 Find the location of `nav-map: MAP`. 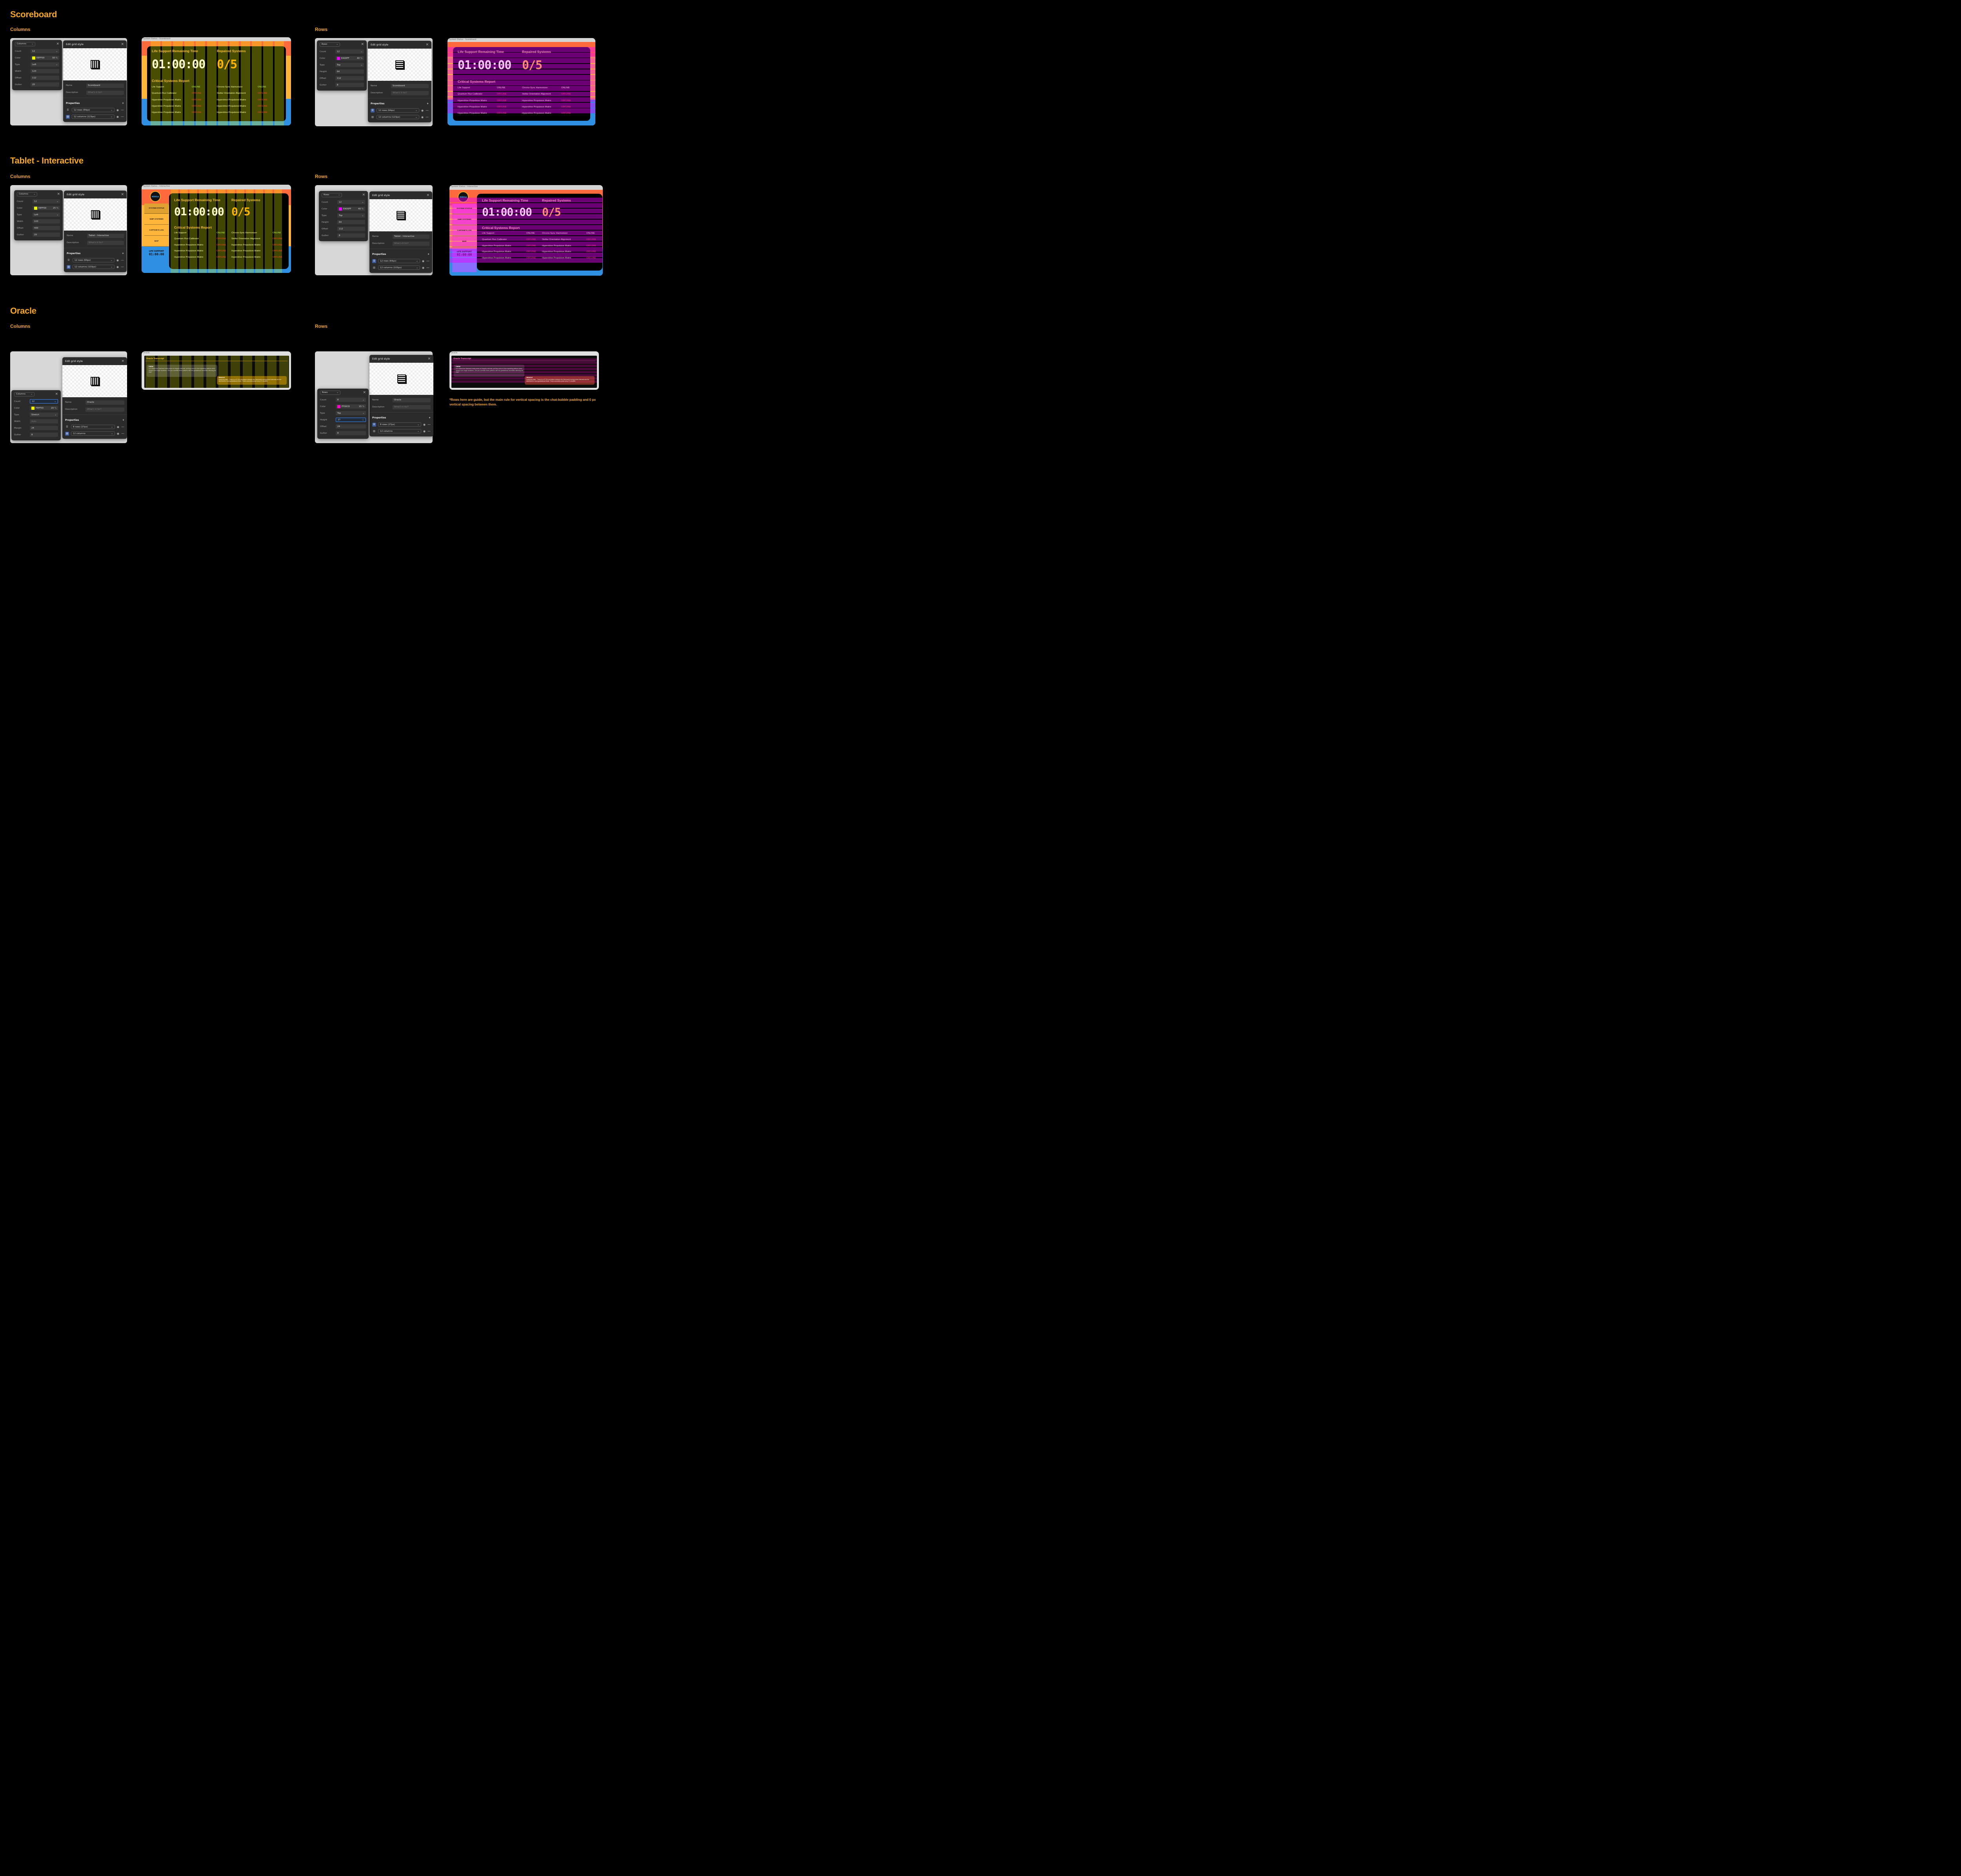

nav-map: MAP is located at coordinates (156, 242).